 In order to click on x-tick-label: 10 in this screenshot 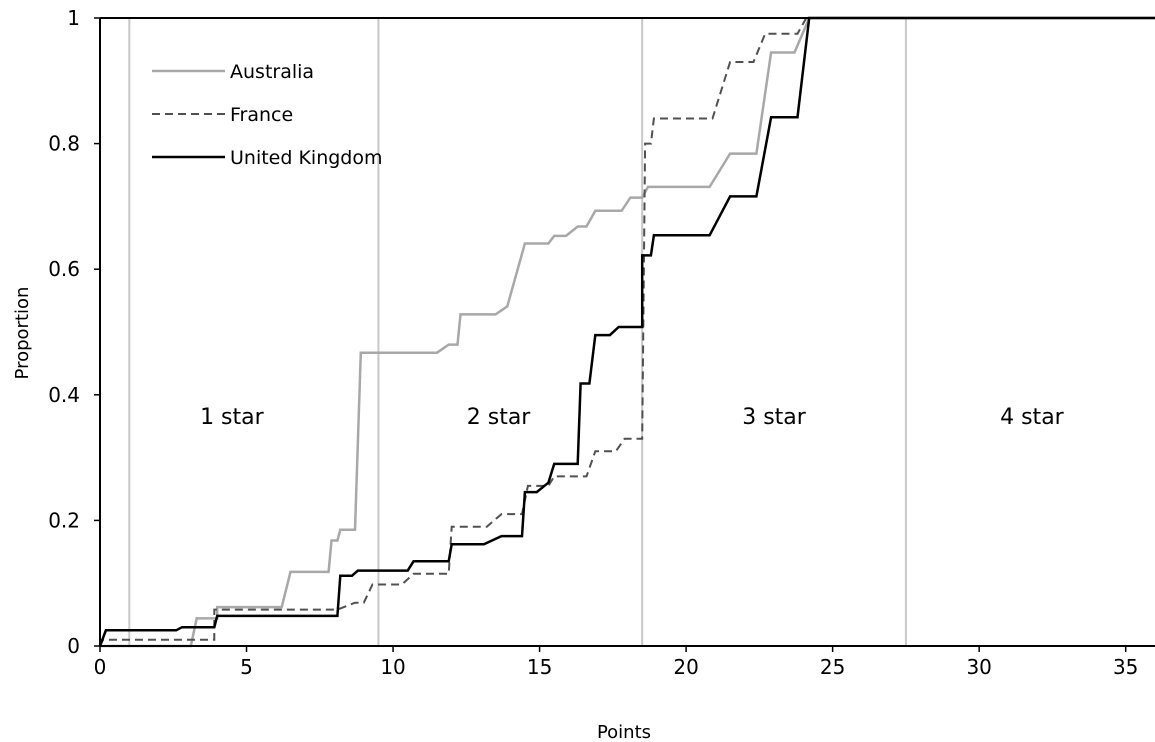, I will do `click(392, 667)`.